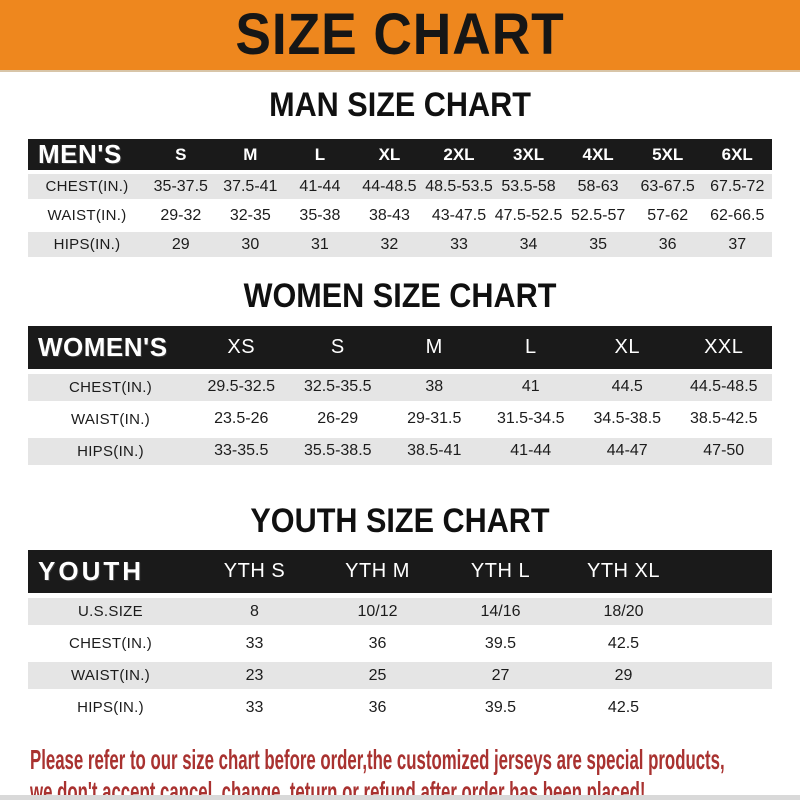  What do you see at coordinates (400, 676) in the screenshot?
I see `table-row: WAIST(IN.) 23 25 27 29` at bounding box center [400, 676].